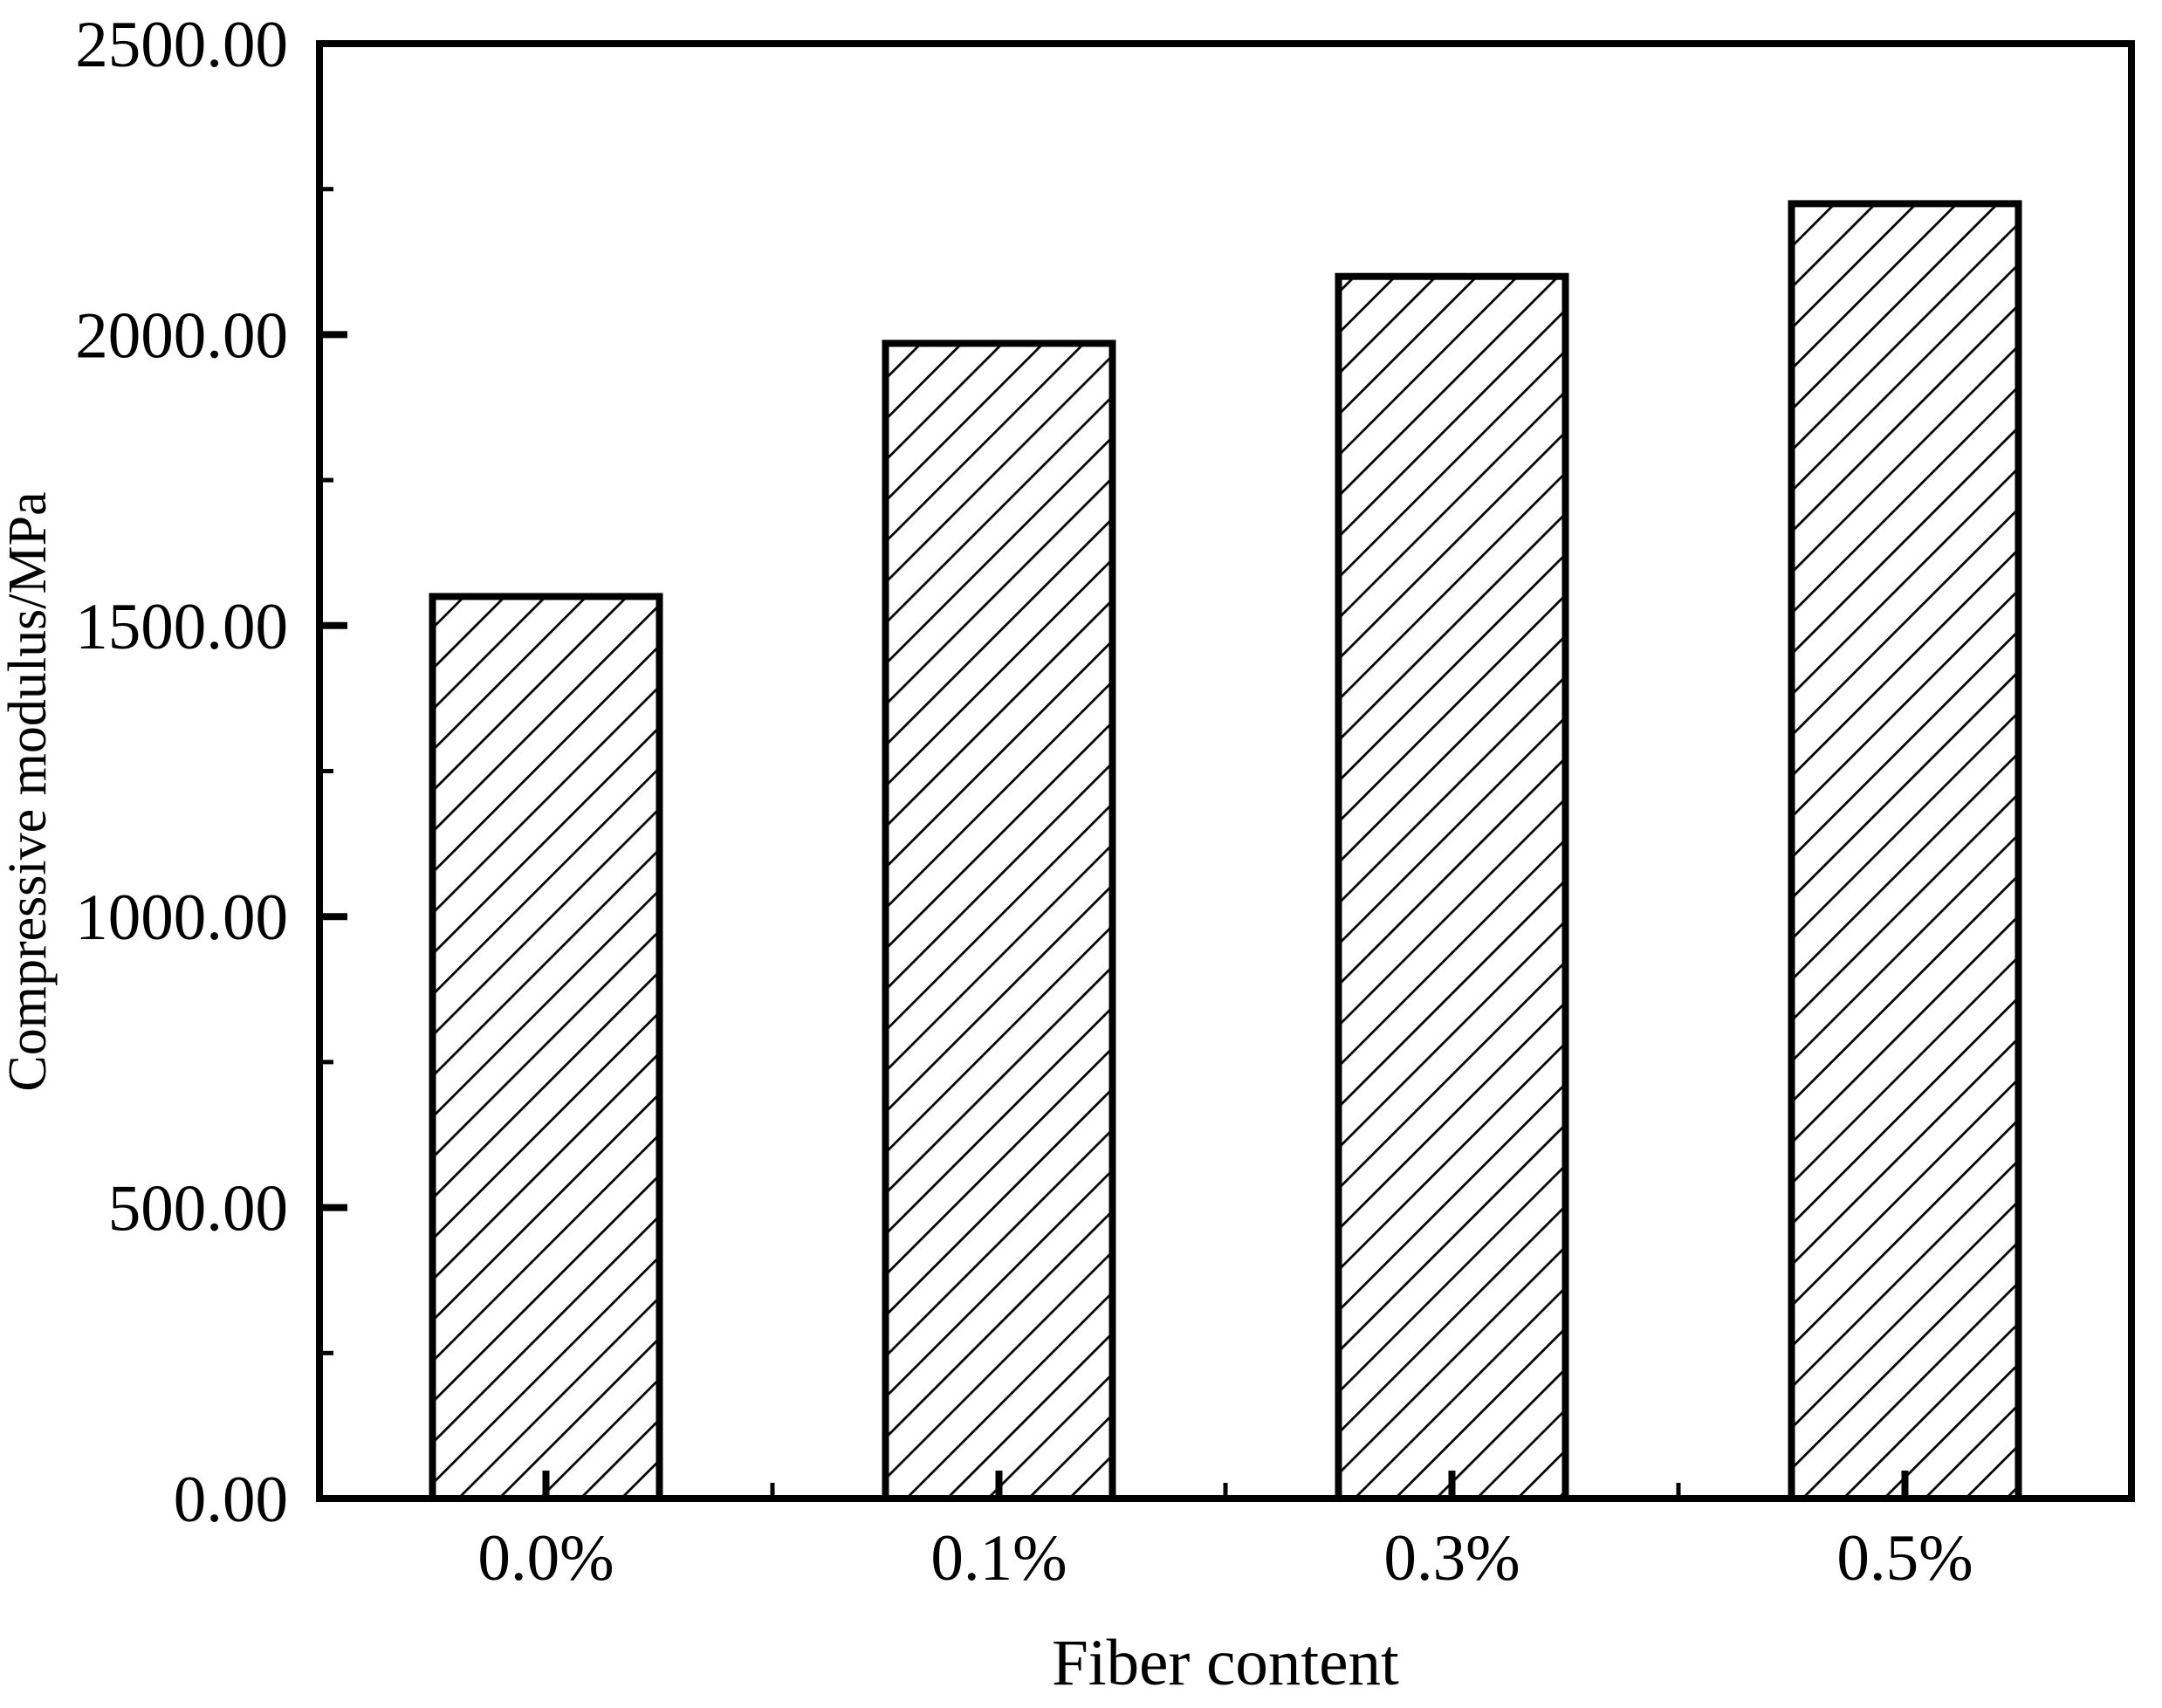  What do you see at coordinates (198, 1209) in the screenshot?
I see `y-tick-label: 500.00` at bounding box center [198, 1209].